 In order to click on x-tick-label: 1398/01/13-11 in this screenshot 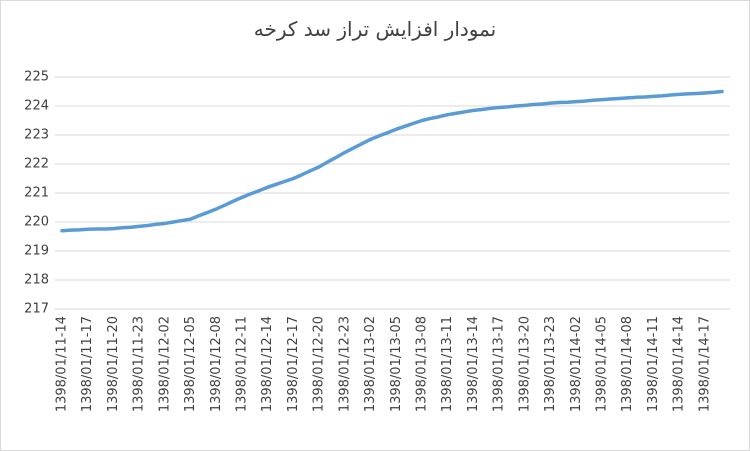, I will do `click(447, 364)`.